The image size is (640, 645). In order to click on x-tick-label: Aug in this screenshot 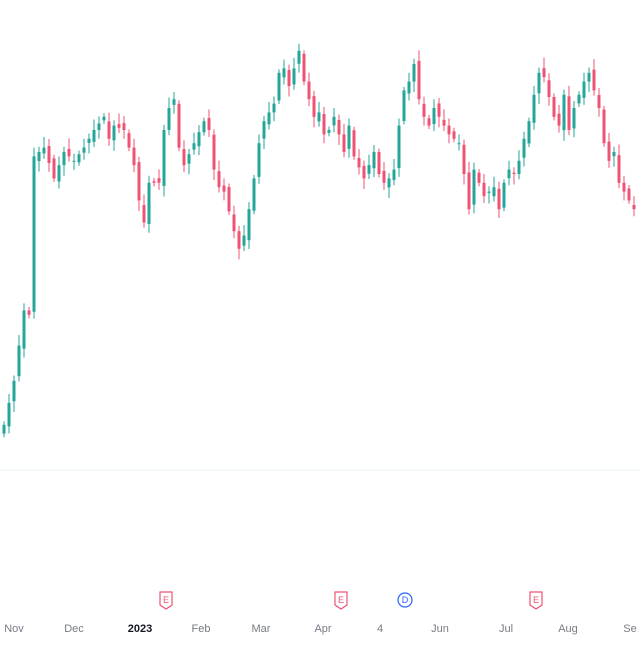, I will do `click(568, 629)`.